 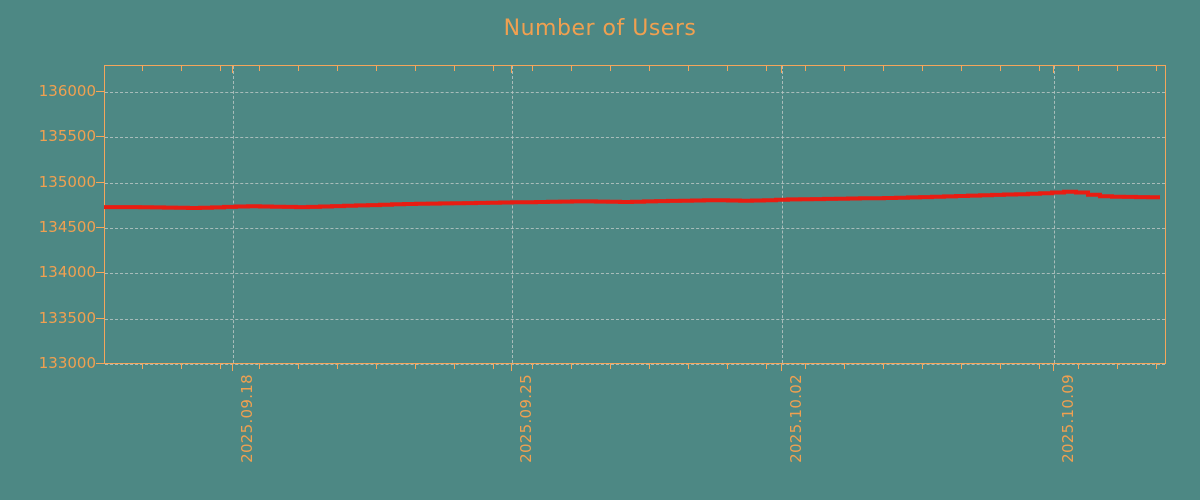 I want to click on x-tick-label: 2025.09.25, so click(x=526, y=418).